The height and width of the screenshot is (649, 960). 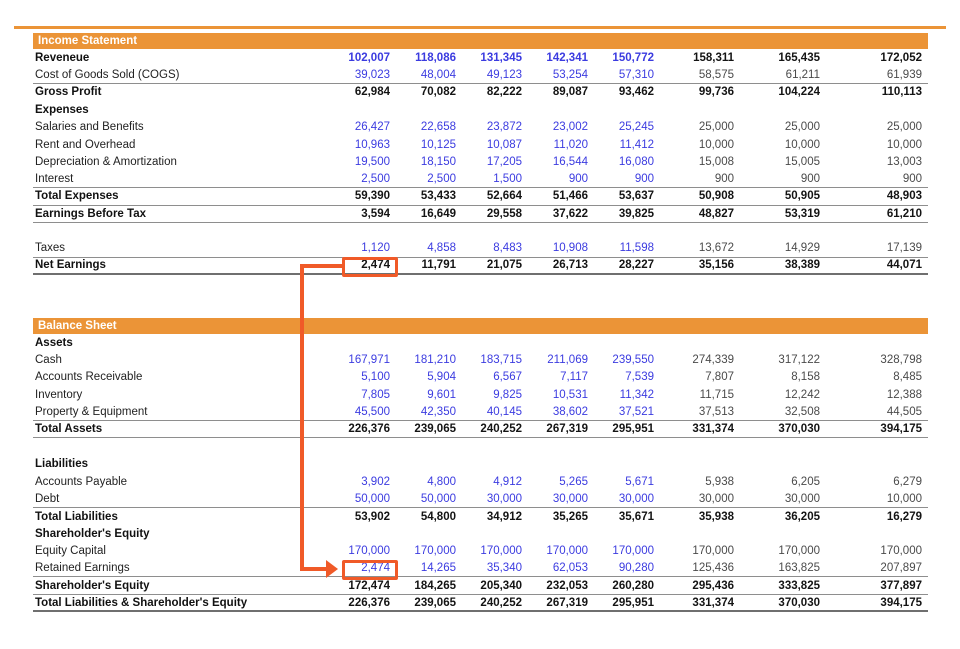 What do you see at coordinates (369, 585) in the screenshot?
I see `value-cell: 172,474` at bounding box center [369, 585].